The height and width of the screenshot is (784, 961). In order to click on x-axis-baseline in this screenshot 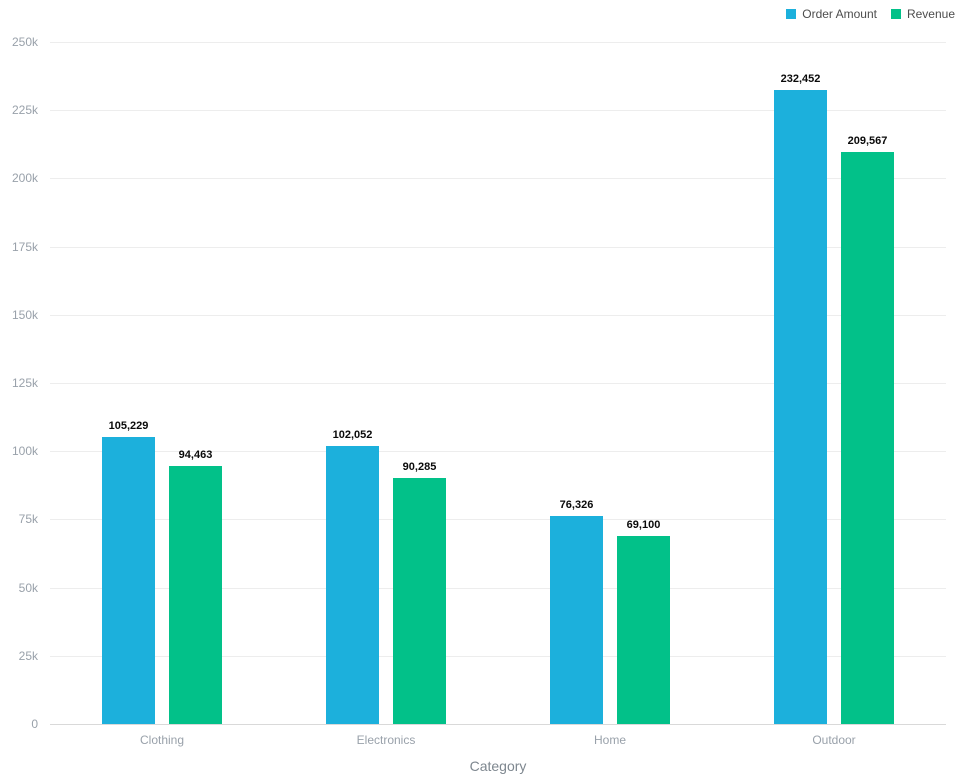, I will do `click(498, 724)`.